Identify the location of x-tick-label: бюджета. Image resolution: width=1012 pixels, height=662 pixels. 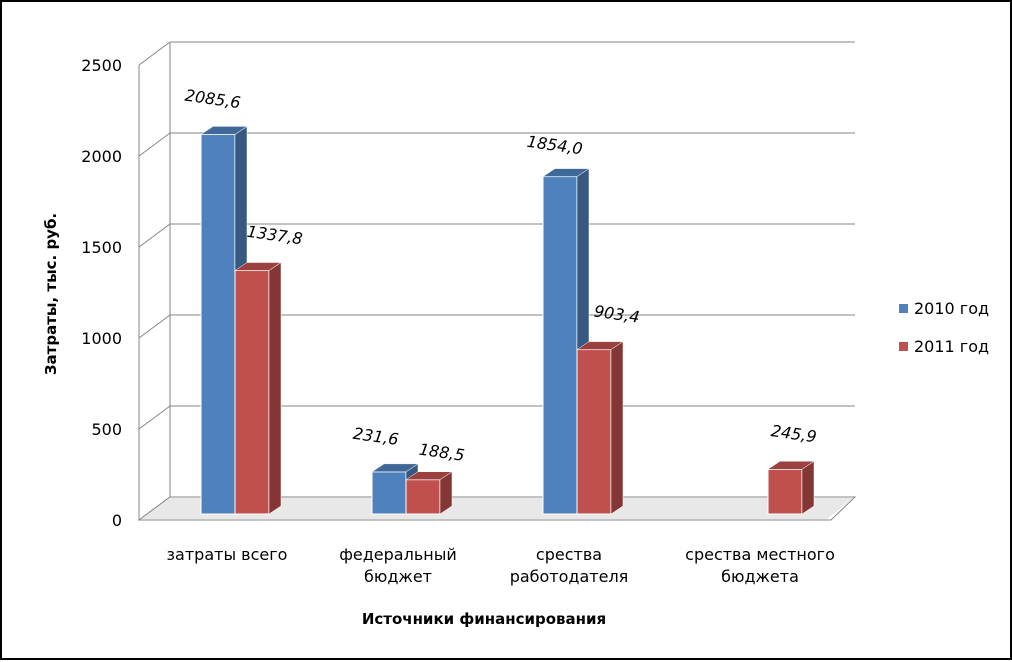
(760, 576).